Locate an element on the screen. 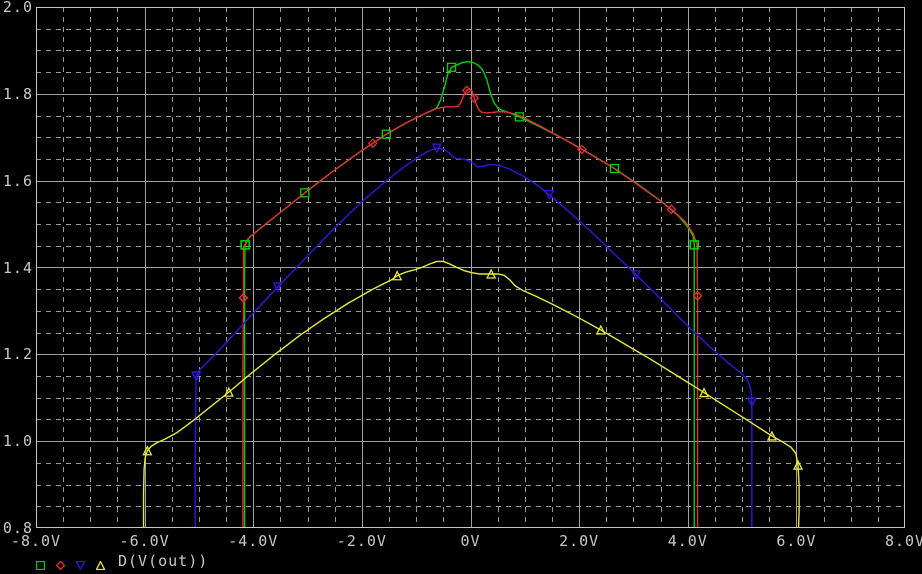  legend-marker-triangle-up-icon is located at coordinates (100, 563).